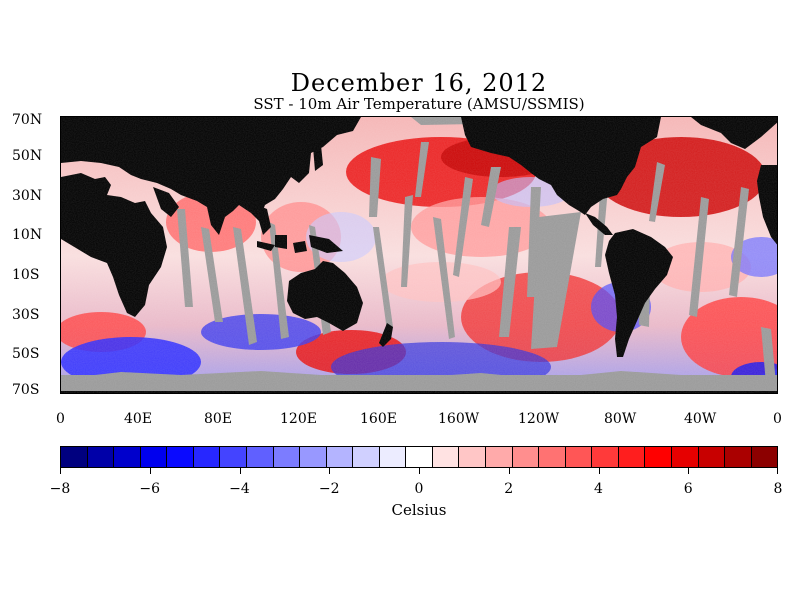  I want to click on colorbar-tick-label: −6, so click(150, 489).